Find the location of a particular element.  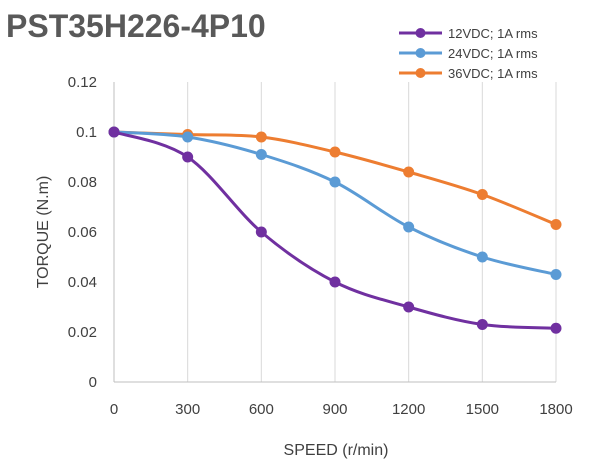

y-tick-label: 0.06 is located at coordinates (82, 232).